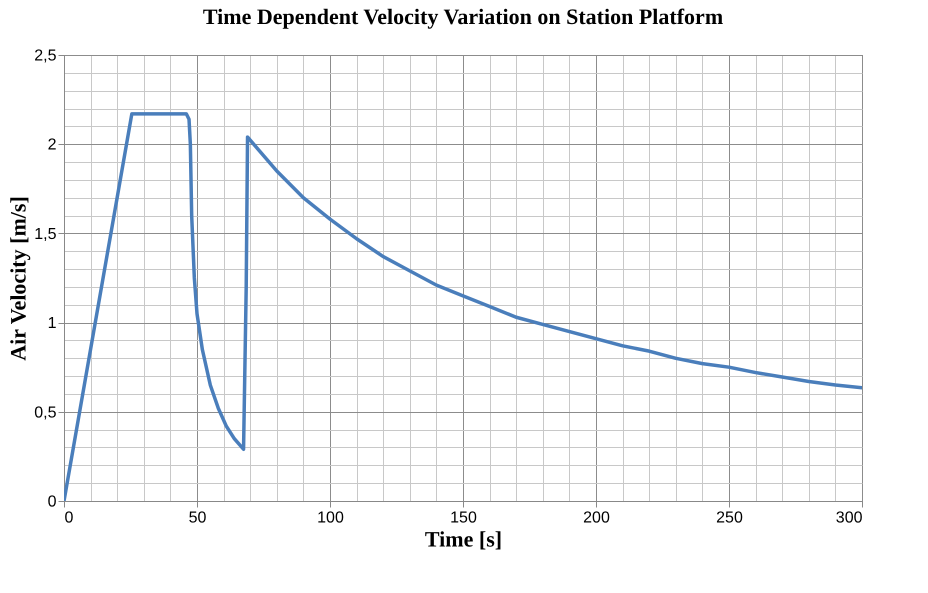 The image size is (928, 593). Describe the element at coordinates (52, 145) in the screenshot. I see `y-tick-label: 2` at that location.